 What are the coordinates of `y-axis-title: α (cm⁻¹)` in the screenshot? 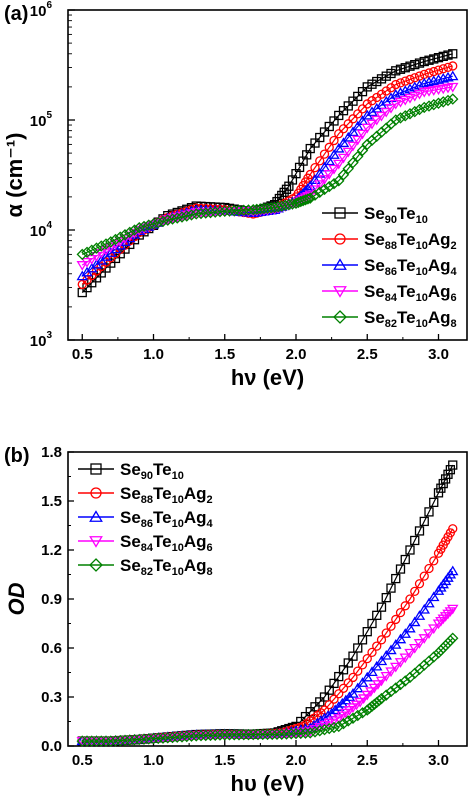 It's located at (14, 174).